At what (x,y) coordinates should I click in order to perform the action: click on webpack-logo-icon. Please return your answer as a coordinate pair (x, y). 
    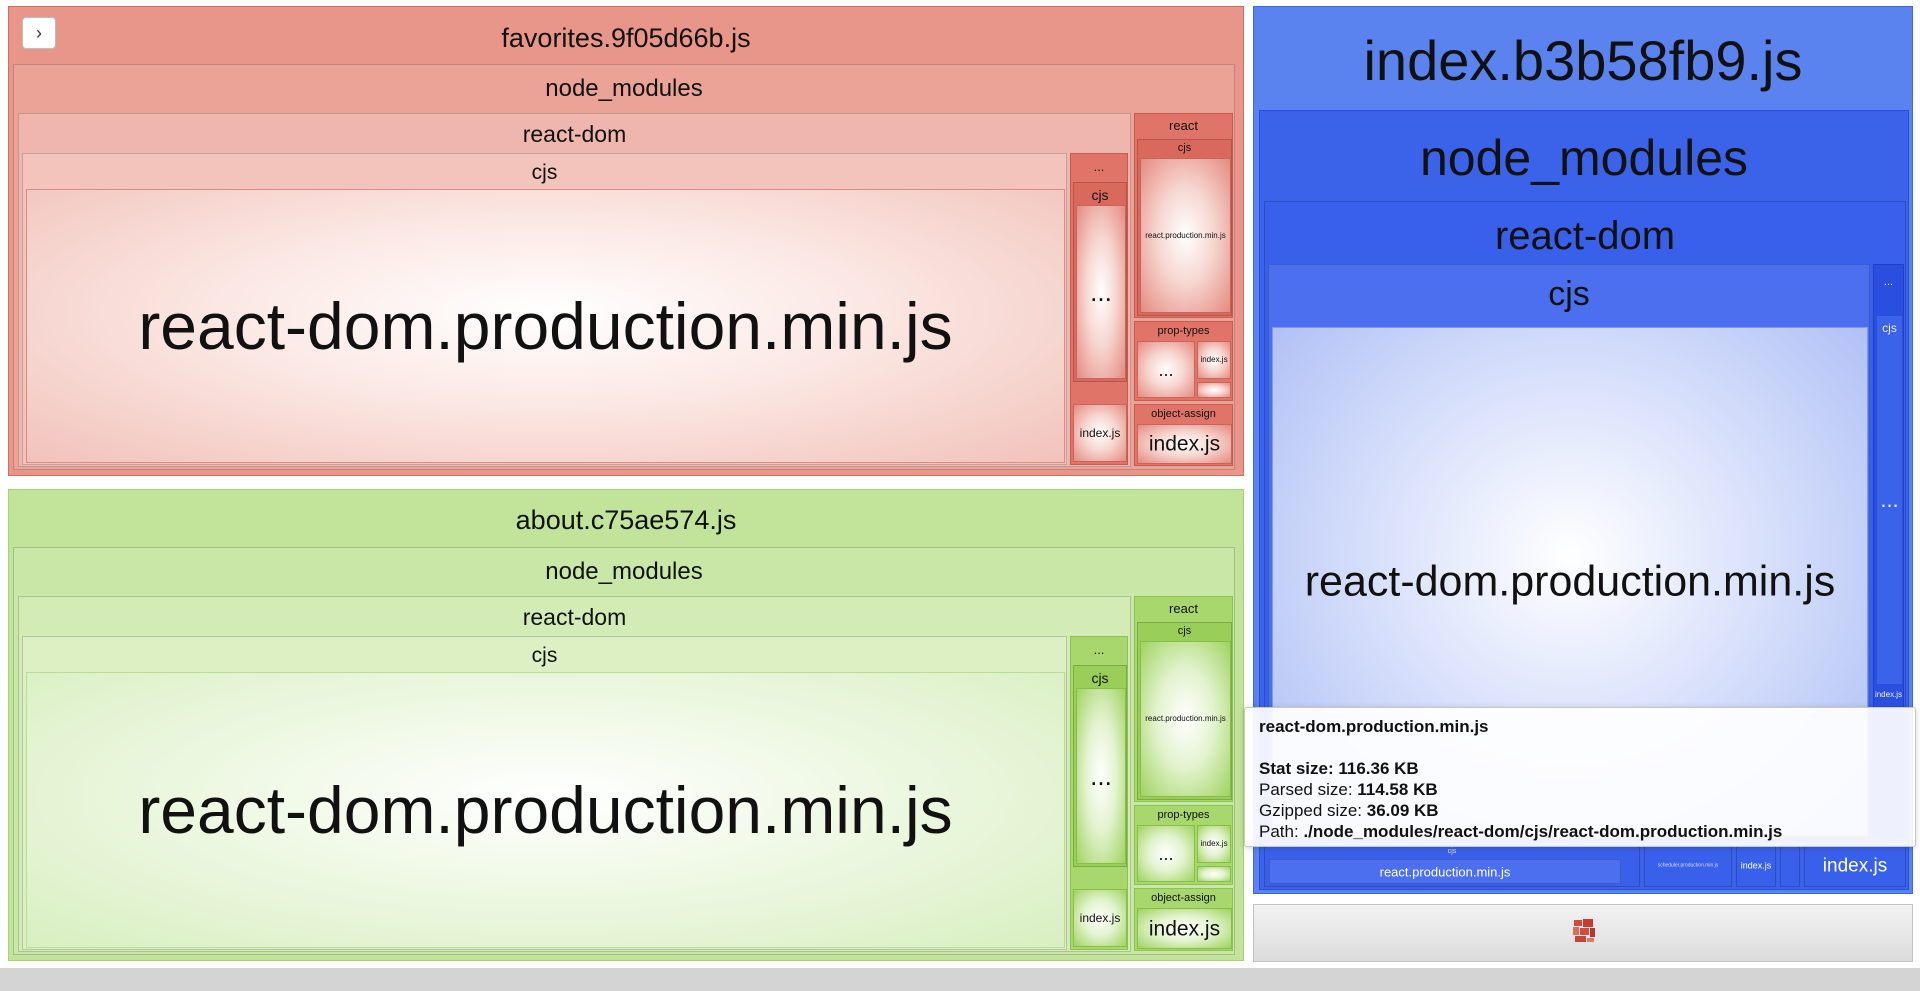
    Looking at the image, I should click on (1584, 930).